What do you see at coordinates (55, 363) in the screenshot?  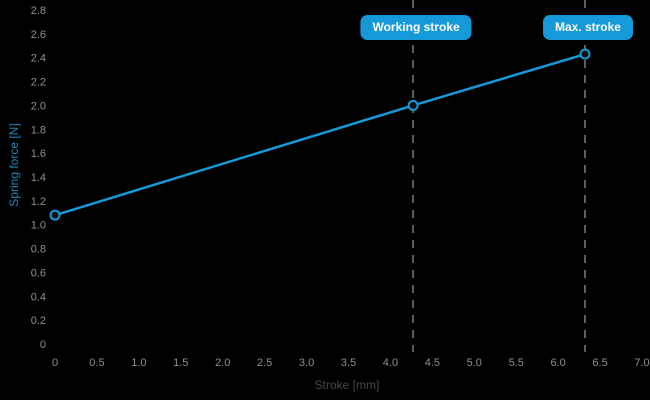 I see `x-tick-label: 0` at bounding box center [55, 363].